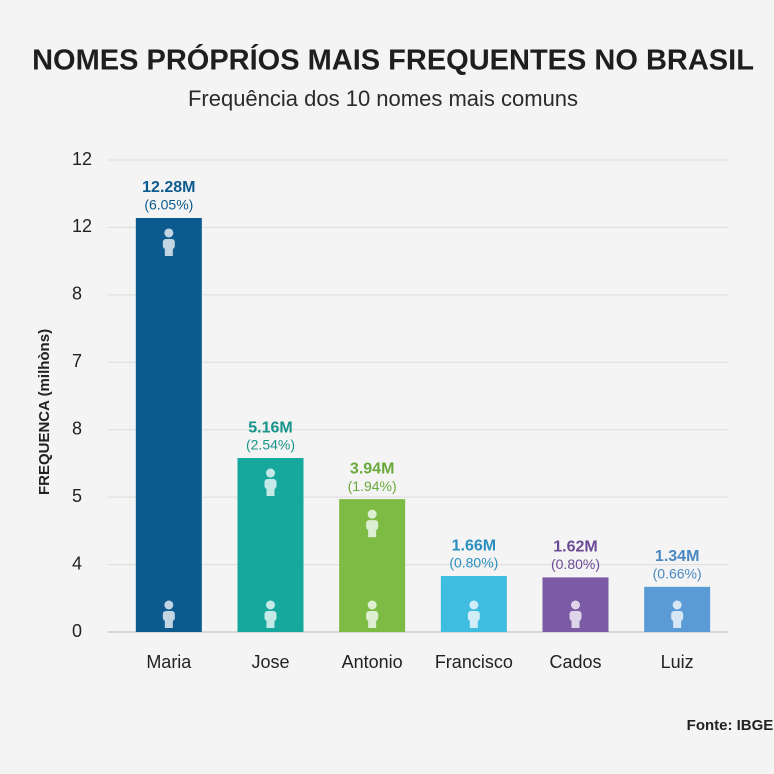 The image size is (774, 774). Describe the element at coordinates (677, 662) in the screenshot. I see `x-tick-label: Luiz` at that location.